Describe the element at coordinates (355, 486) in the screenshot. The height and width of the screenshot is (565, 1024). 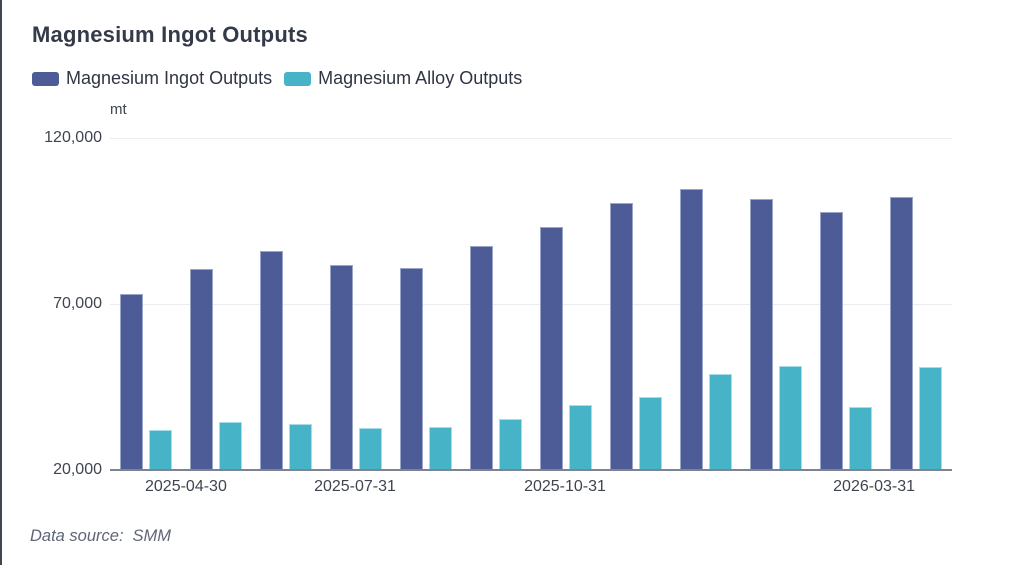
I see `x-tick-label-2025-07-31: 2025-07-31` at that location.